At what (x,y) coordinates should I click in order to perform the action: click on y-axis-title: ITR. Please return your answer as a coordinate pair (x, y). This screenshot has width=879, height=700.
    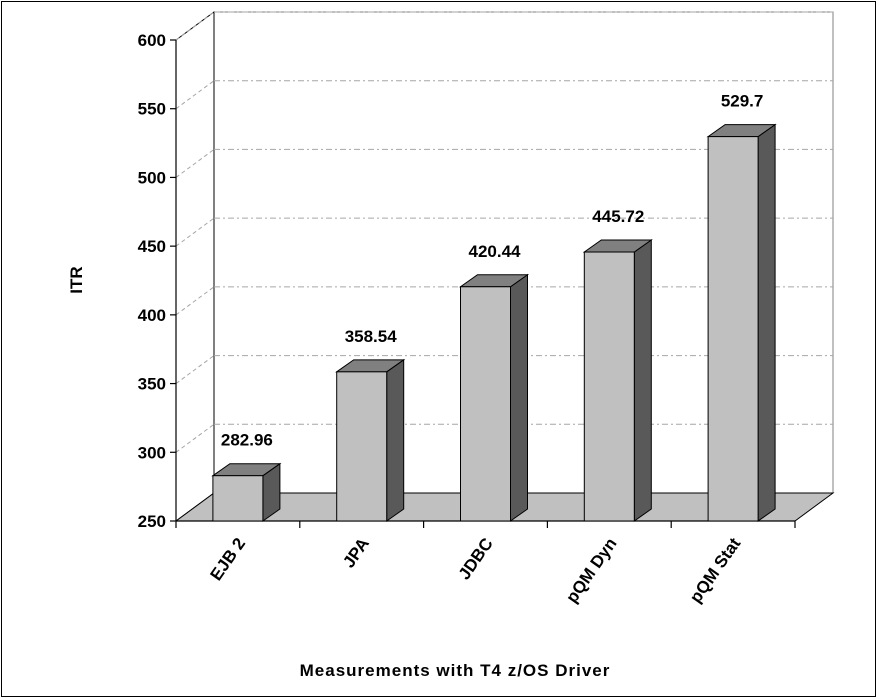
    Looking at the image, I should click on (76, 279).